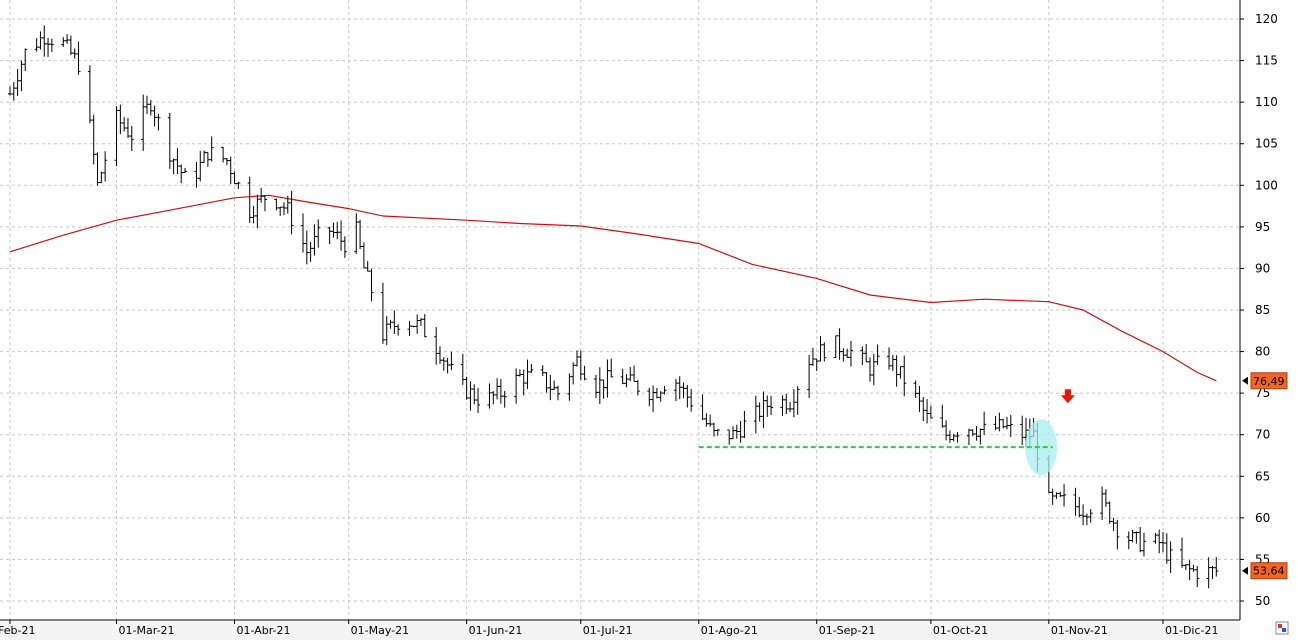 The image size is (1298, 644). Describe the element at coordinates (1262, 476) in the screenshot. I see `y-tick-label: 65` at that location.